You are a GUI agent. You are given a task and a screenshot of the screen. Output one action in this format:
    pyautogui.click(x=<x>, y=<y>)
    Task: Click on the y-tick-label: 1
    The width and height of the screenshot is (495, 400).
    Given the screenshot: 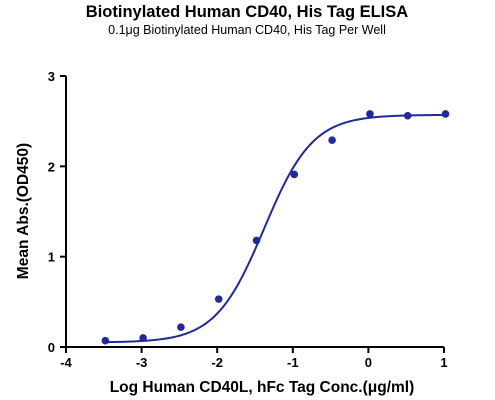 What is the action you would take?
    pyautogui.click(x=51, y=257)
    